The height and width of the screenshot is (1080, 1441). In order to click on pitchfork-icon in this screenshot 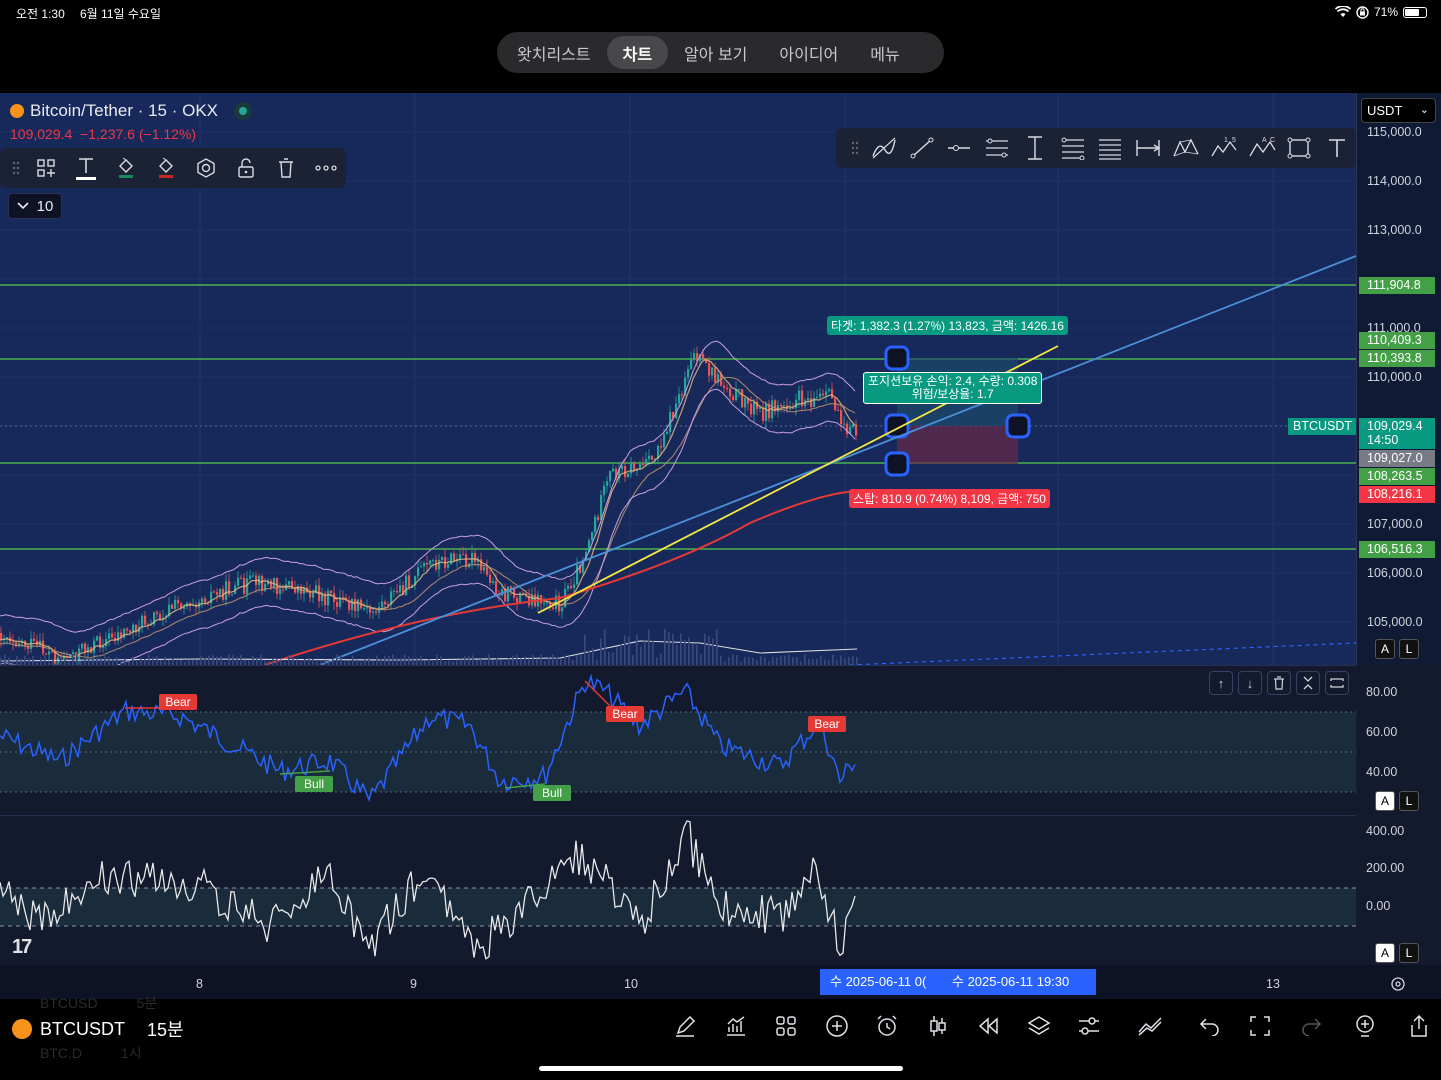, I will do `click(1111, 148)`.